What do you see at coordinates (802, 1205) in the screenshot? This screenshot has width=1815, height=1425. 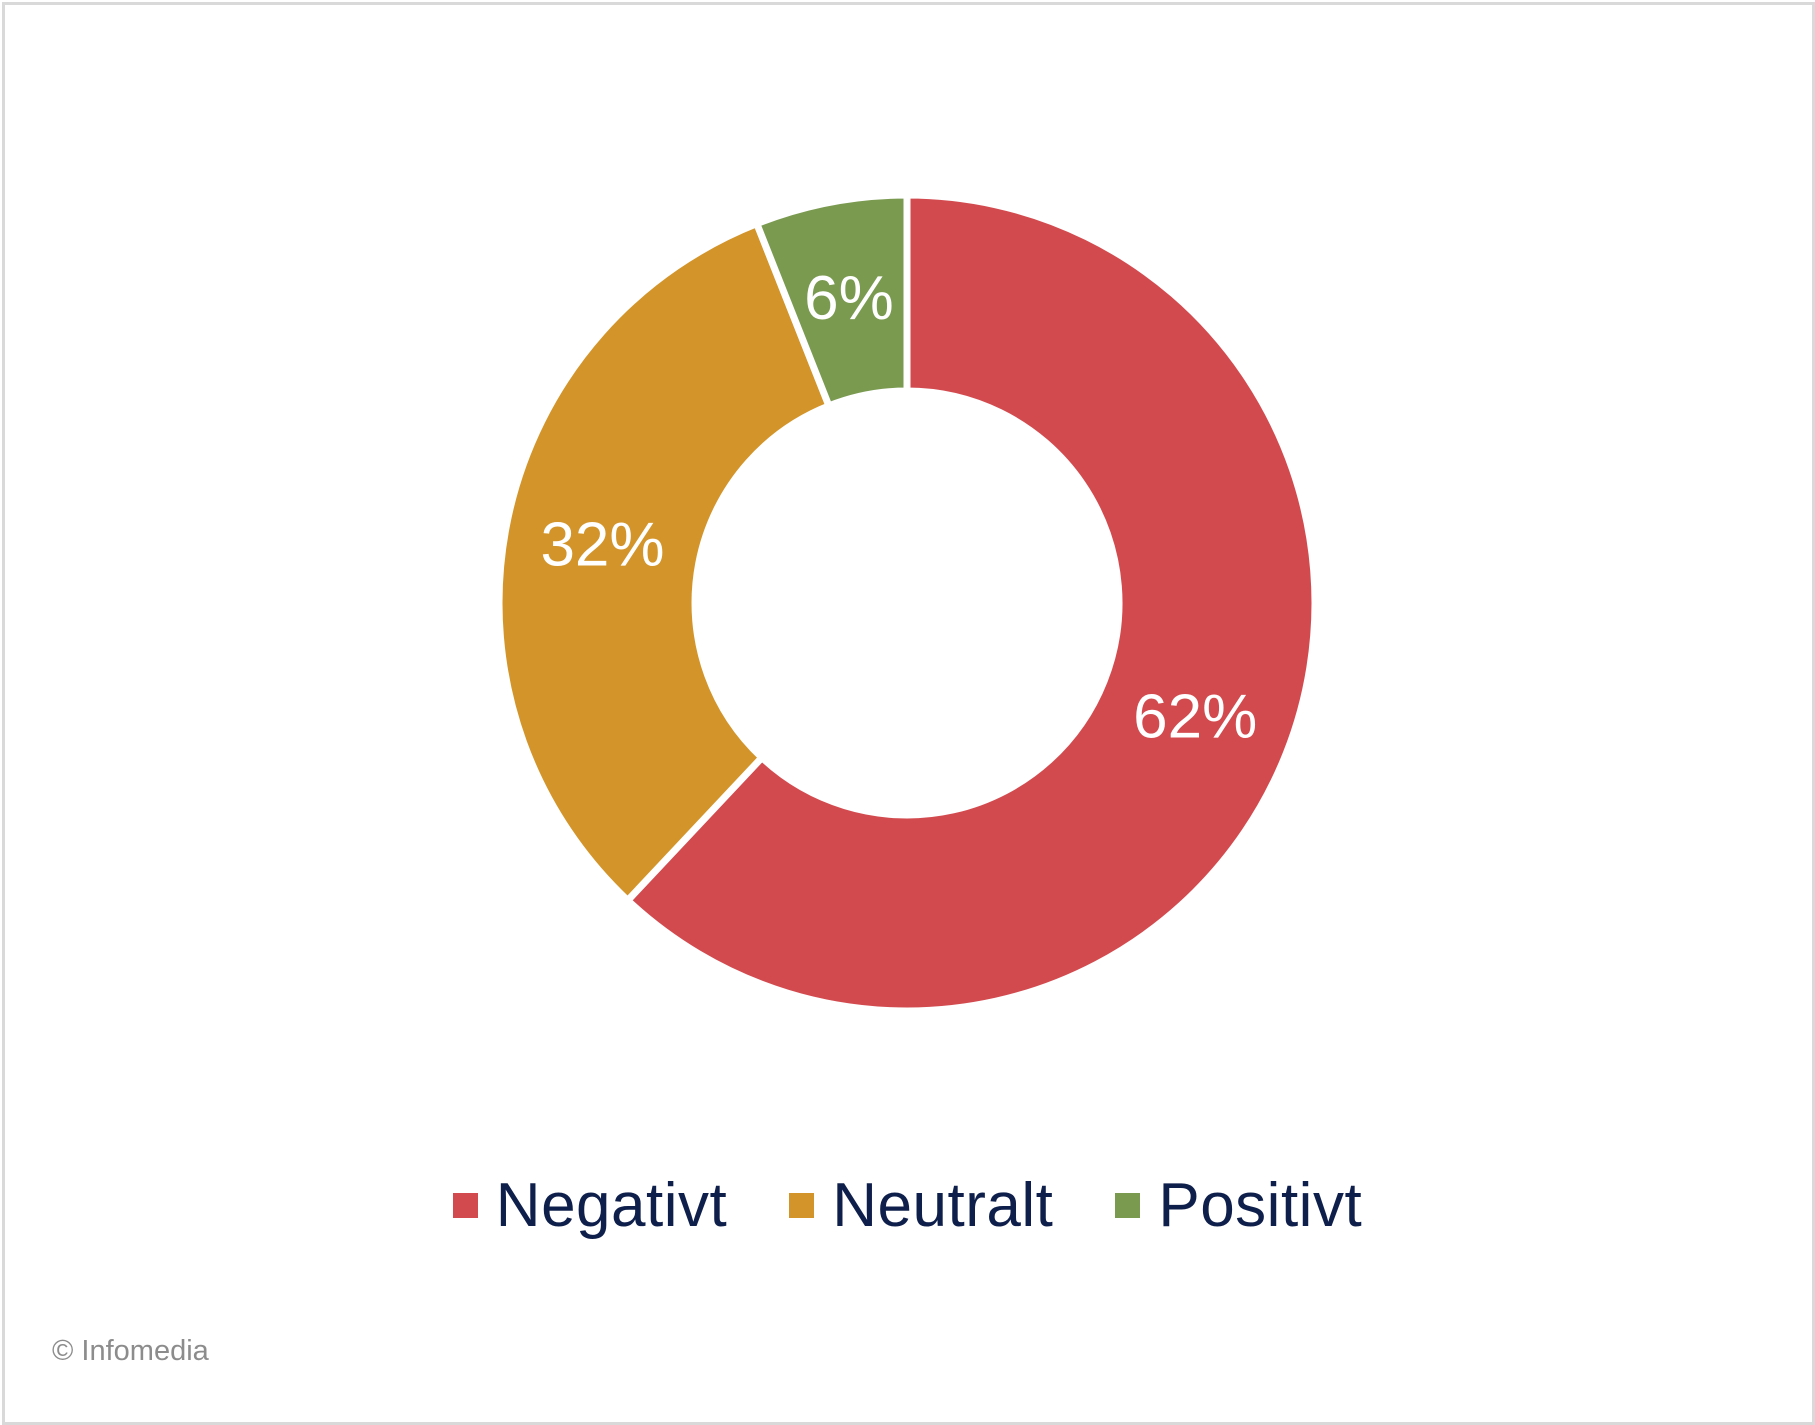 I see `legend-swatch-neutralt` at bounding box center [802, 1205].